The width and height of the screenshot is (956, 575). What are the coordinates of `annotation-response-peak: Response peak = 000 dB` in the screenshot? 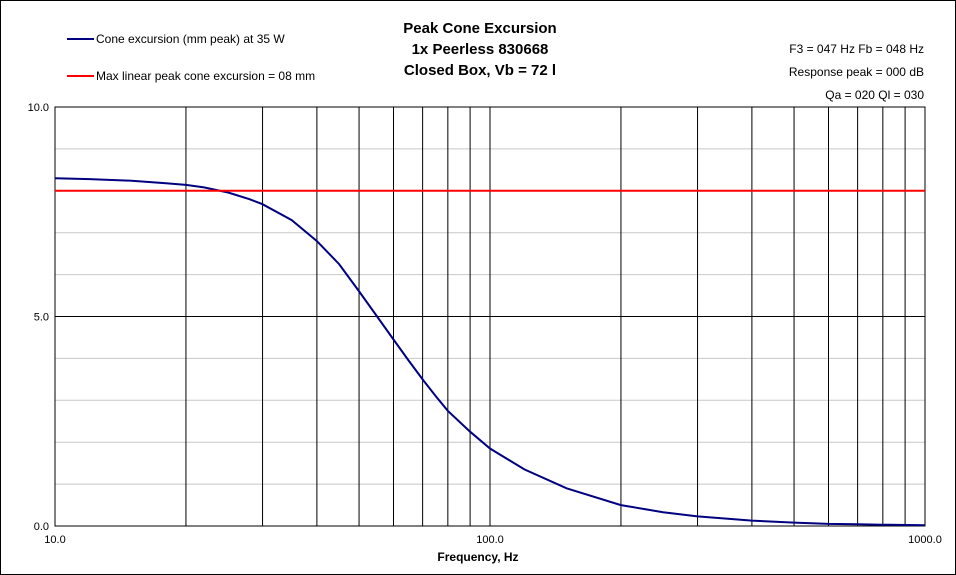 It's located at (856, 72).